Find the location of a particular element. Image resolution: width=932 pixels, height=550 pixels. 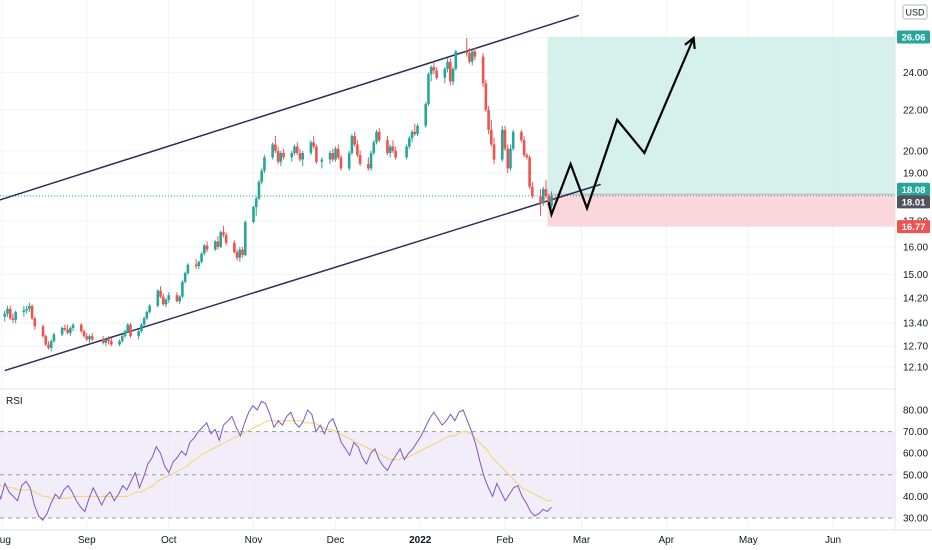

currency-button-frame is located at coordinates (915, 12).